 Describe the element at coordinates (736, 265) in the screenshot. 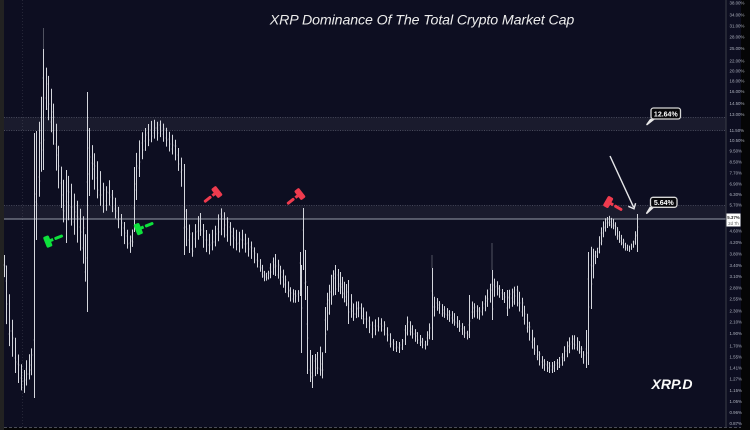

I see `svg-text: 3.40%` at that location.